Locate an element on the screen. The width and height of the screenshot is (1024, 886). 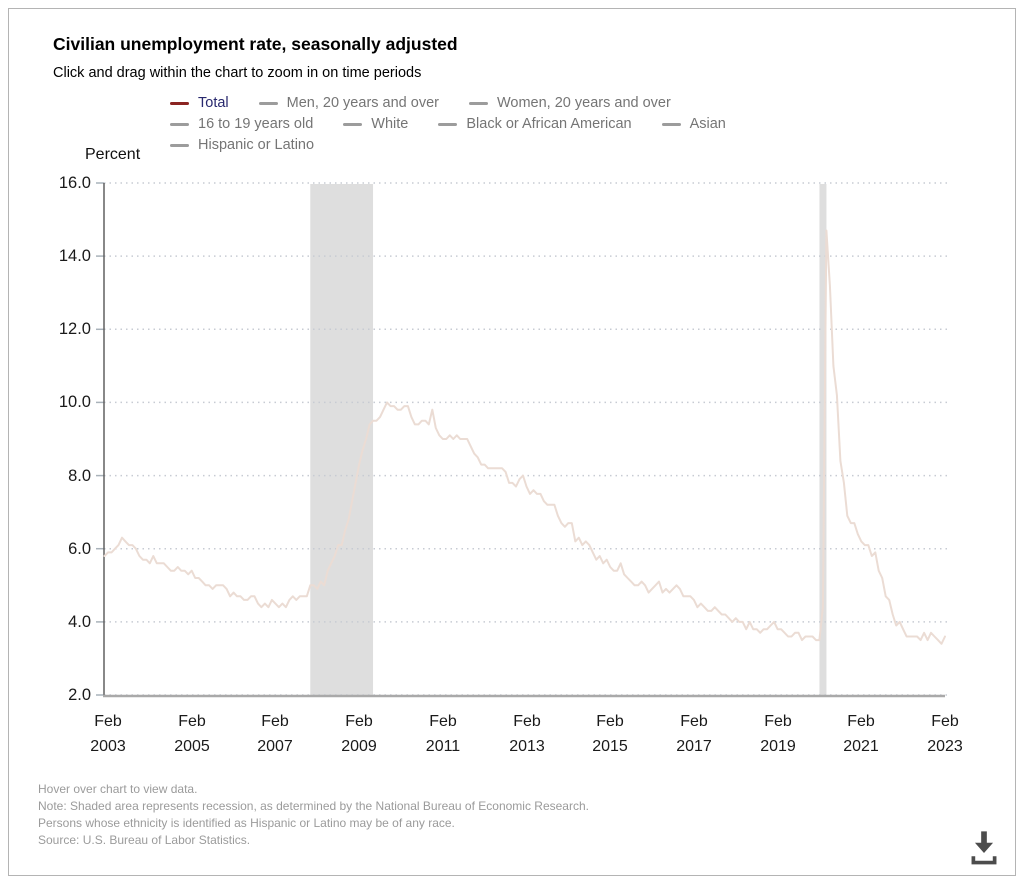
legend-label: Asian is located at coordinates (707, 124).